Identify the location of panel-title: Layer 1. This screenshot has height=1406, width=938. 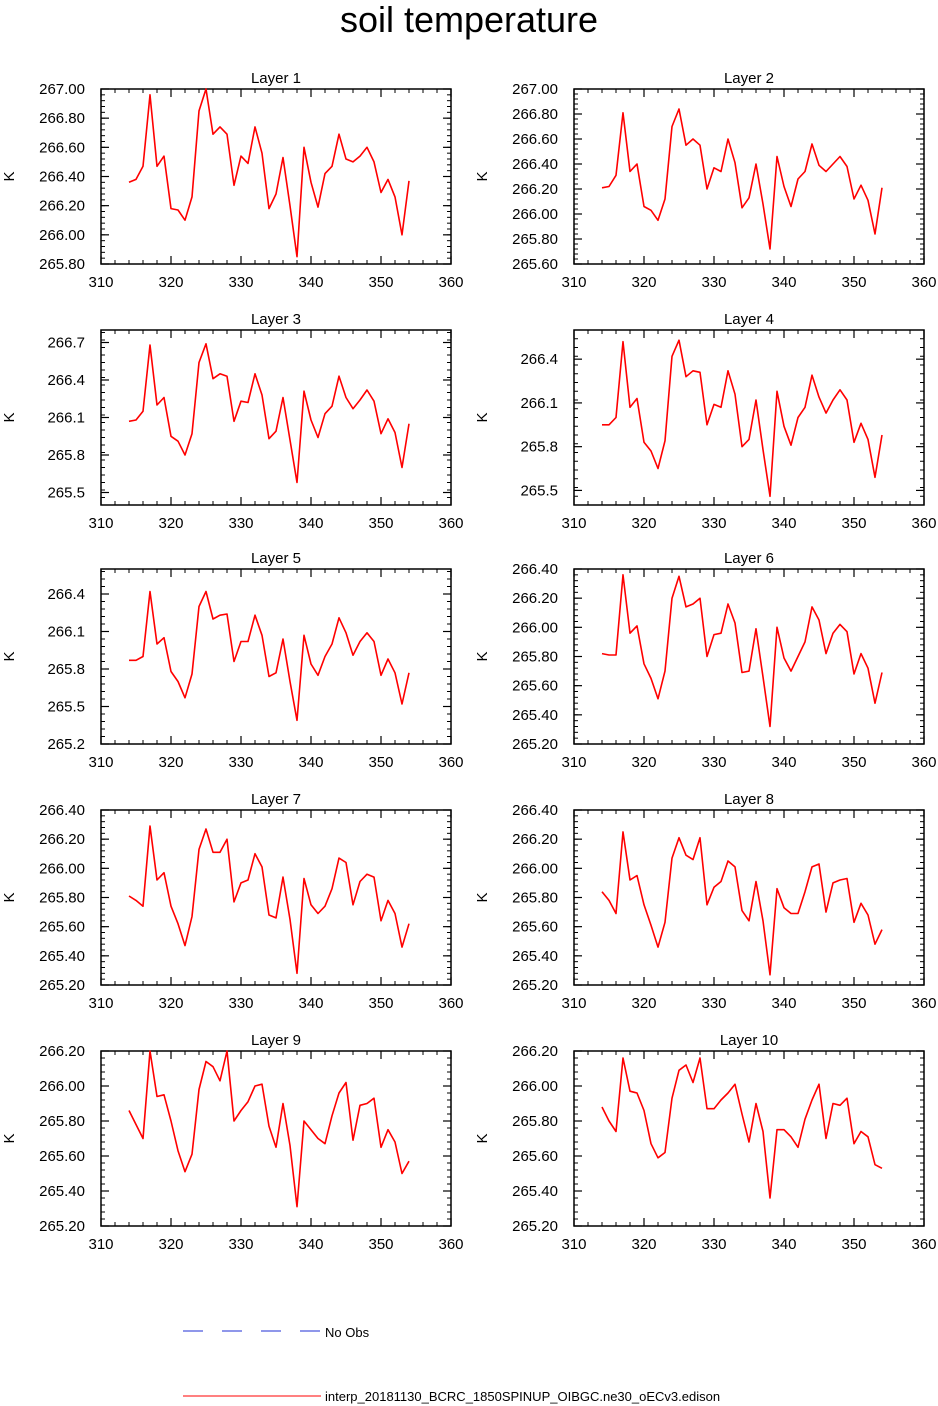
(276, 78).